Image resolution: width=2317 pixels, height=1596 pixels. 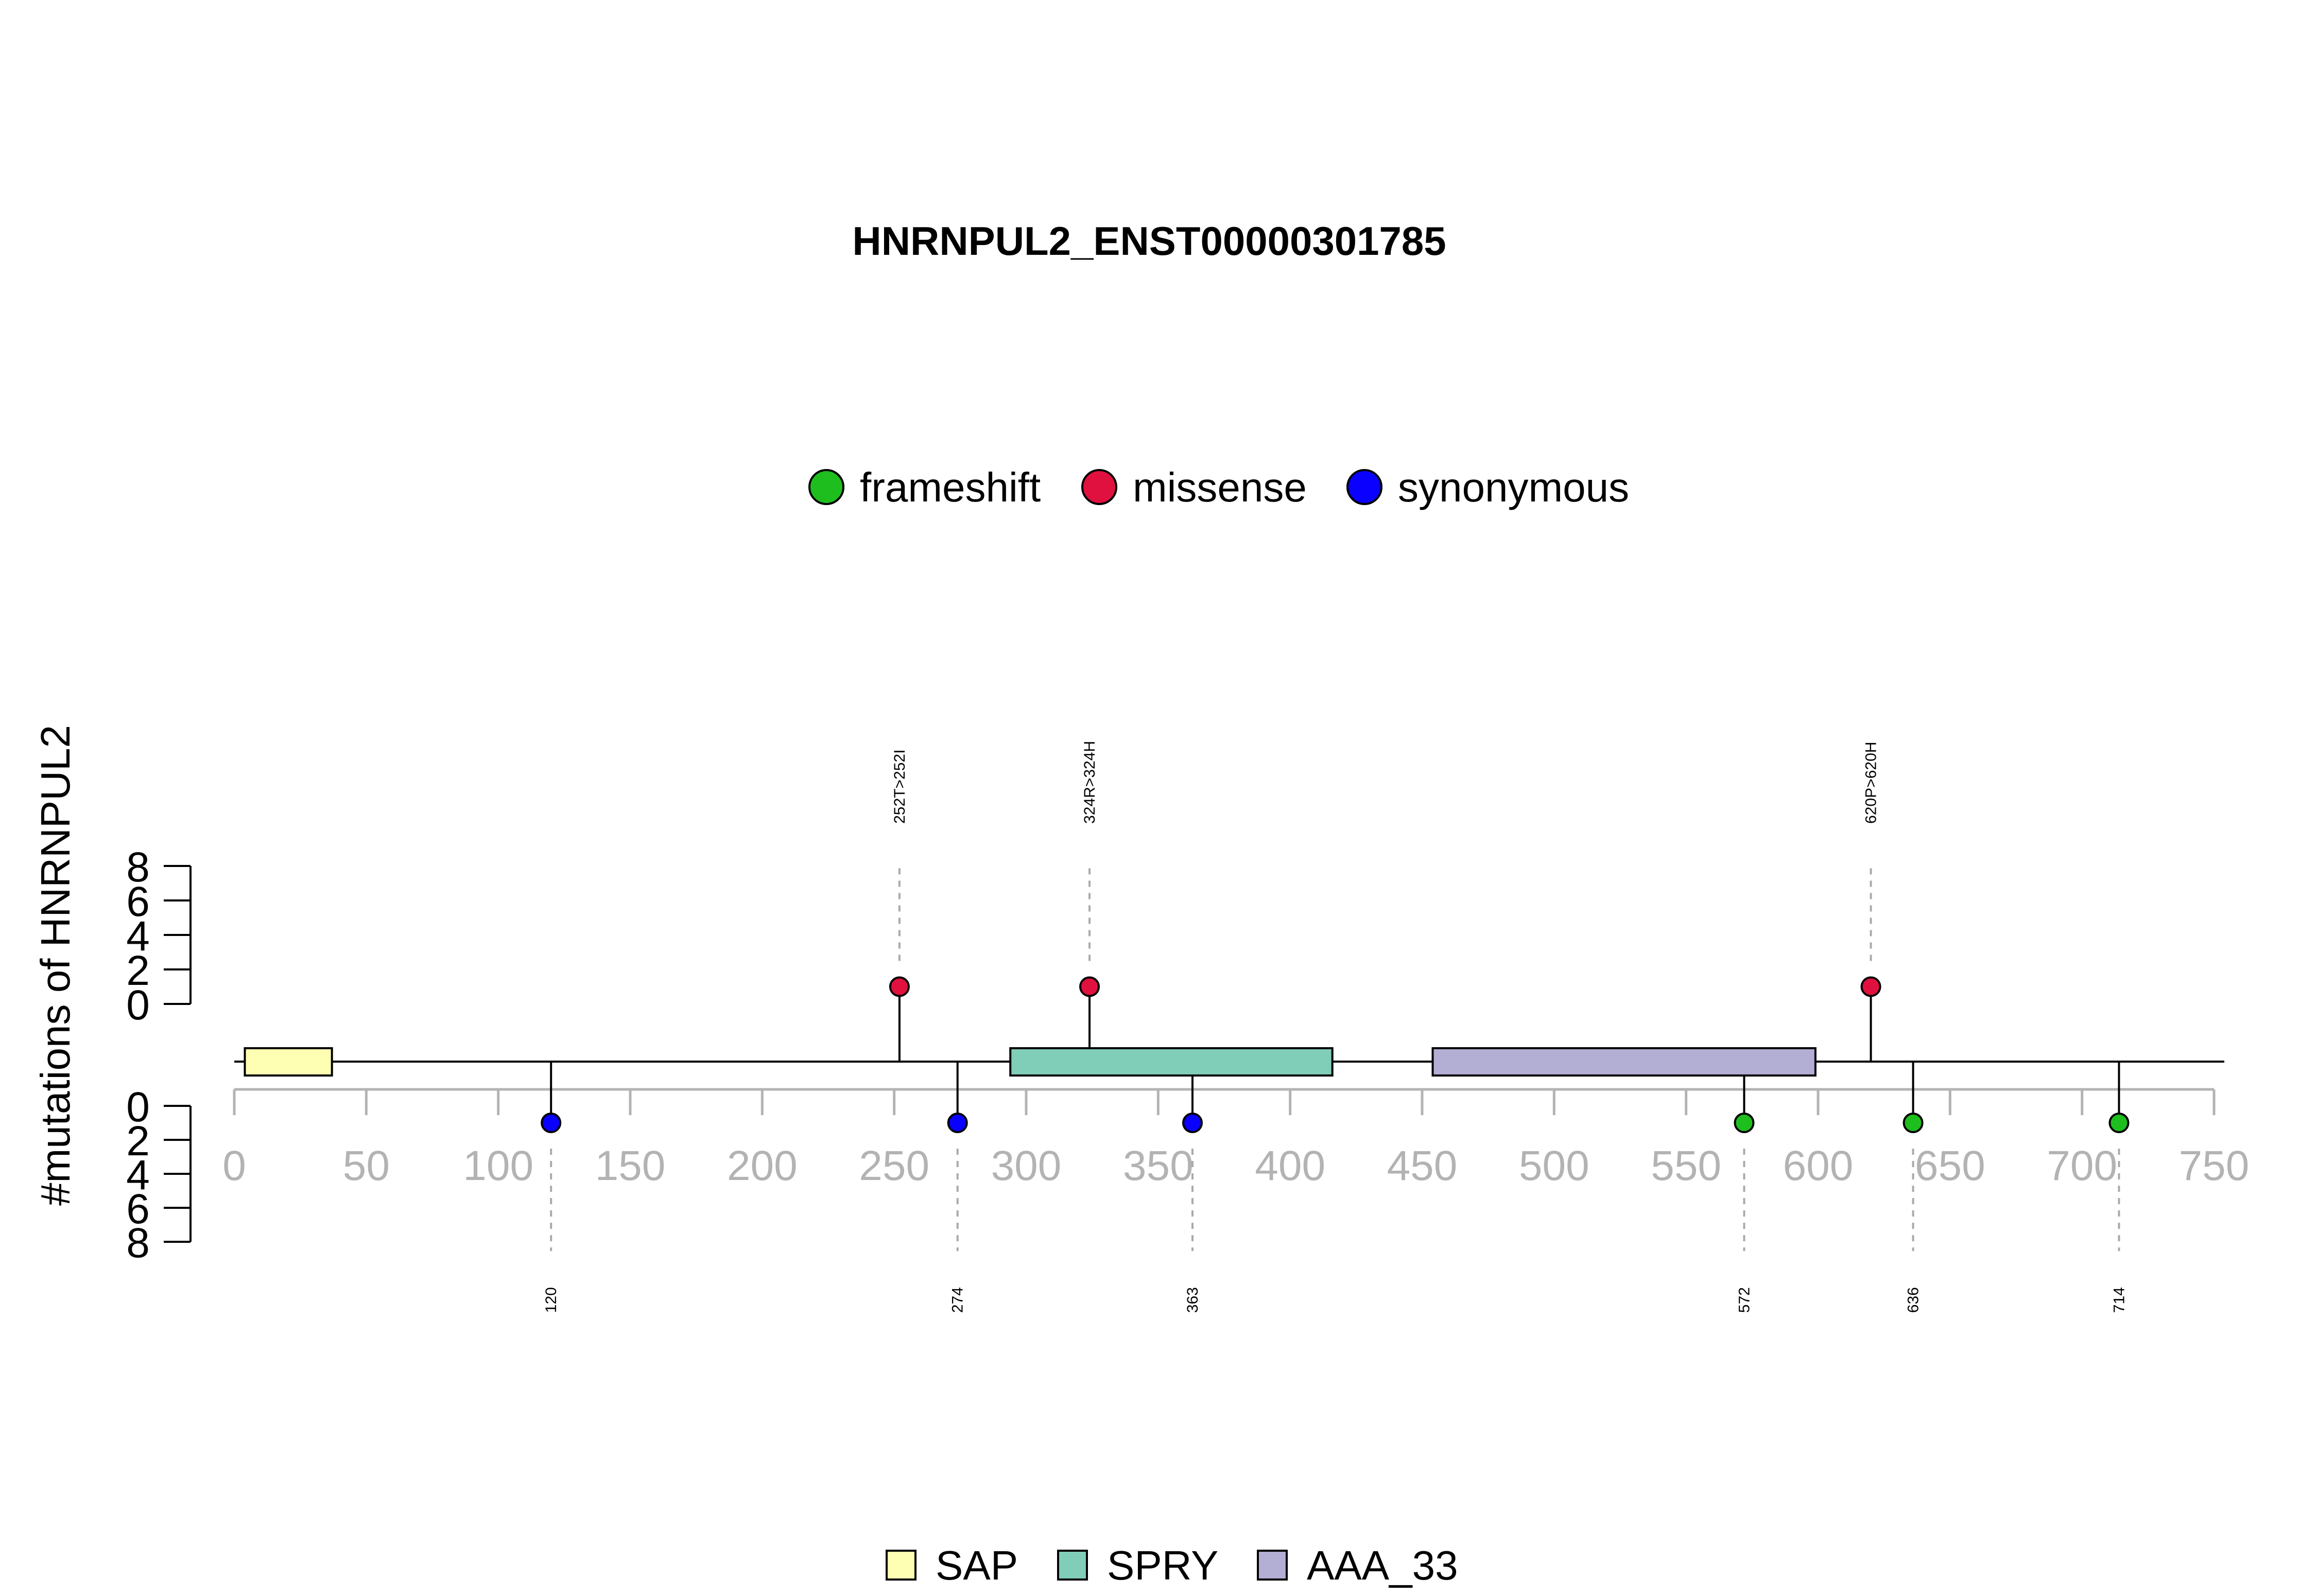 I want to click on y-axis-top-tick-label: 4, so click(x=138, y=937).